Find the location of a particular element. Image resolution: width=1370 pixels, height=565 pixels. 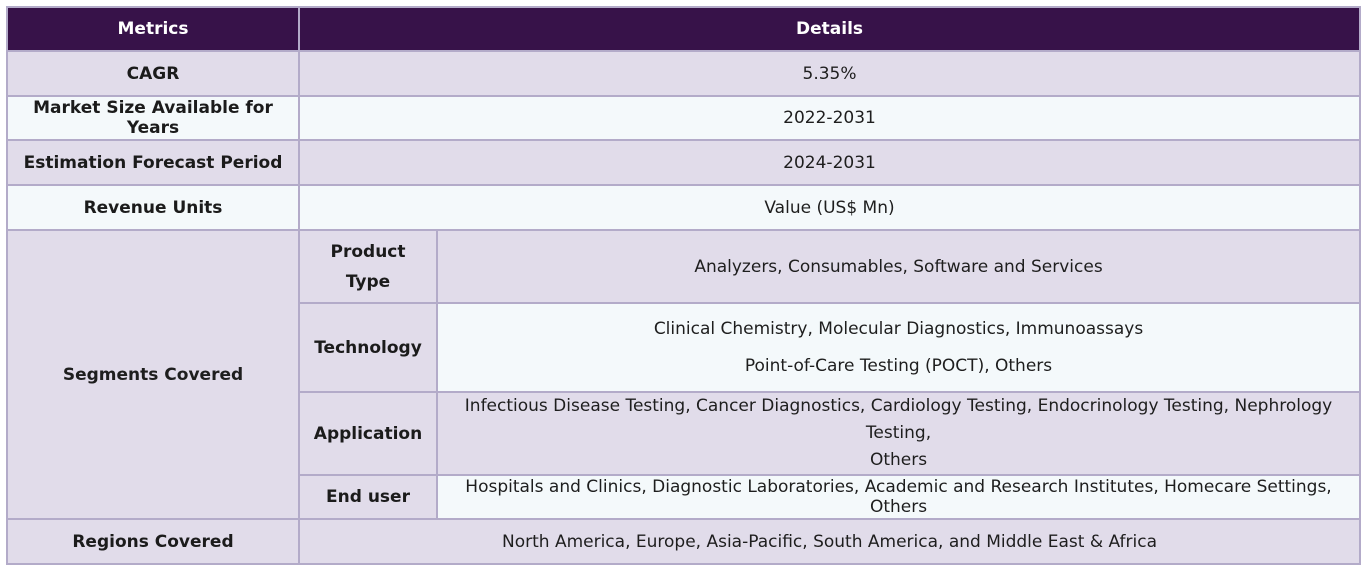

table-row: Estimation Forecast Period 2024-2031 is located at coordinates (684, 162).